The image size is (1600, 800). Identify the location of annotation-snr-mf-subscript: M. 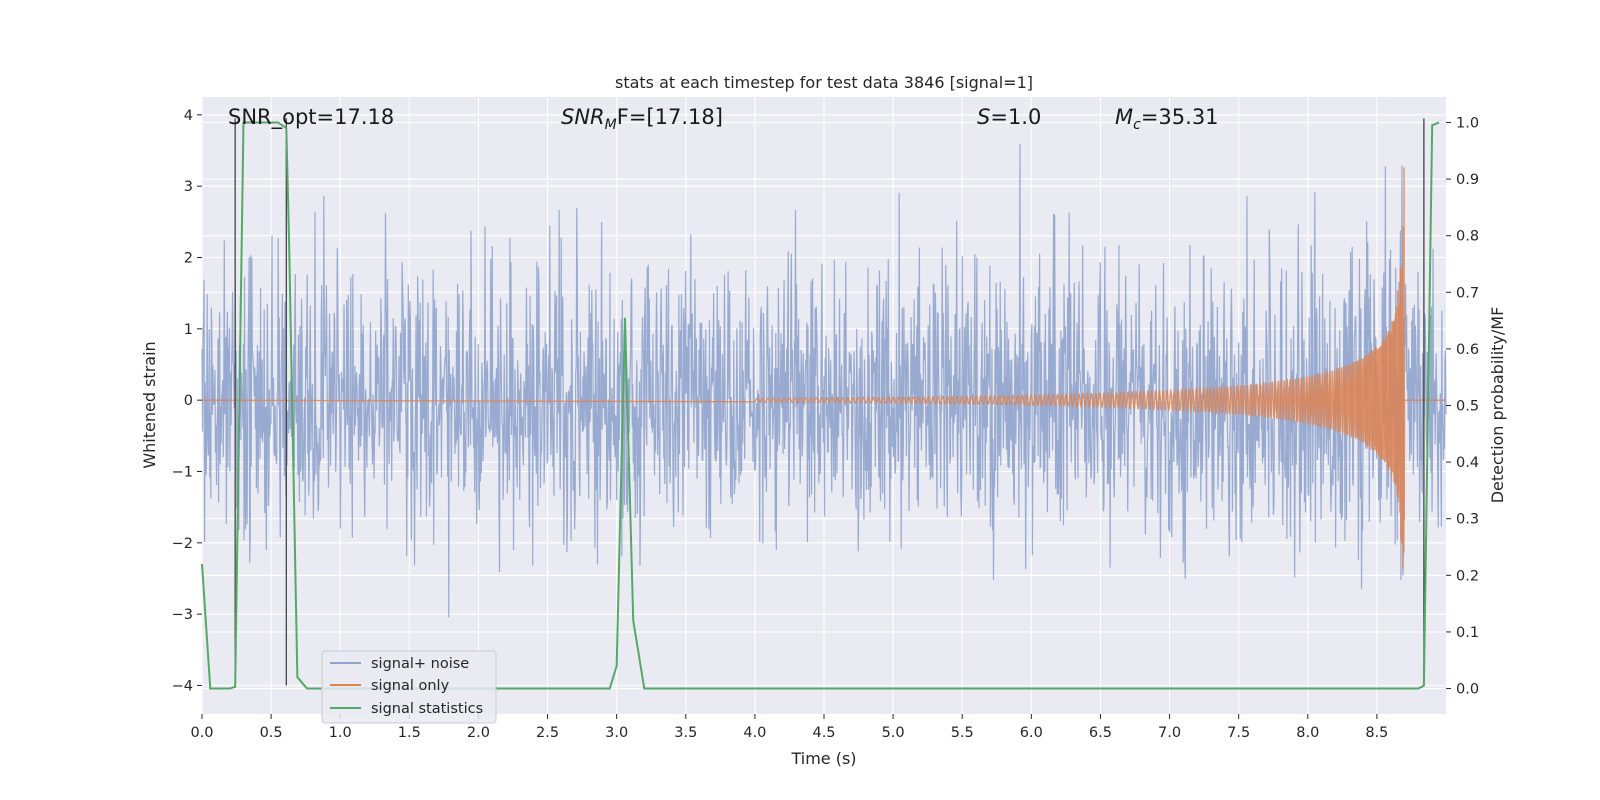
(611, 125).